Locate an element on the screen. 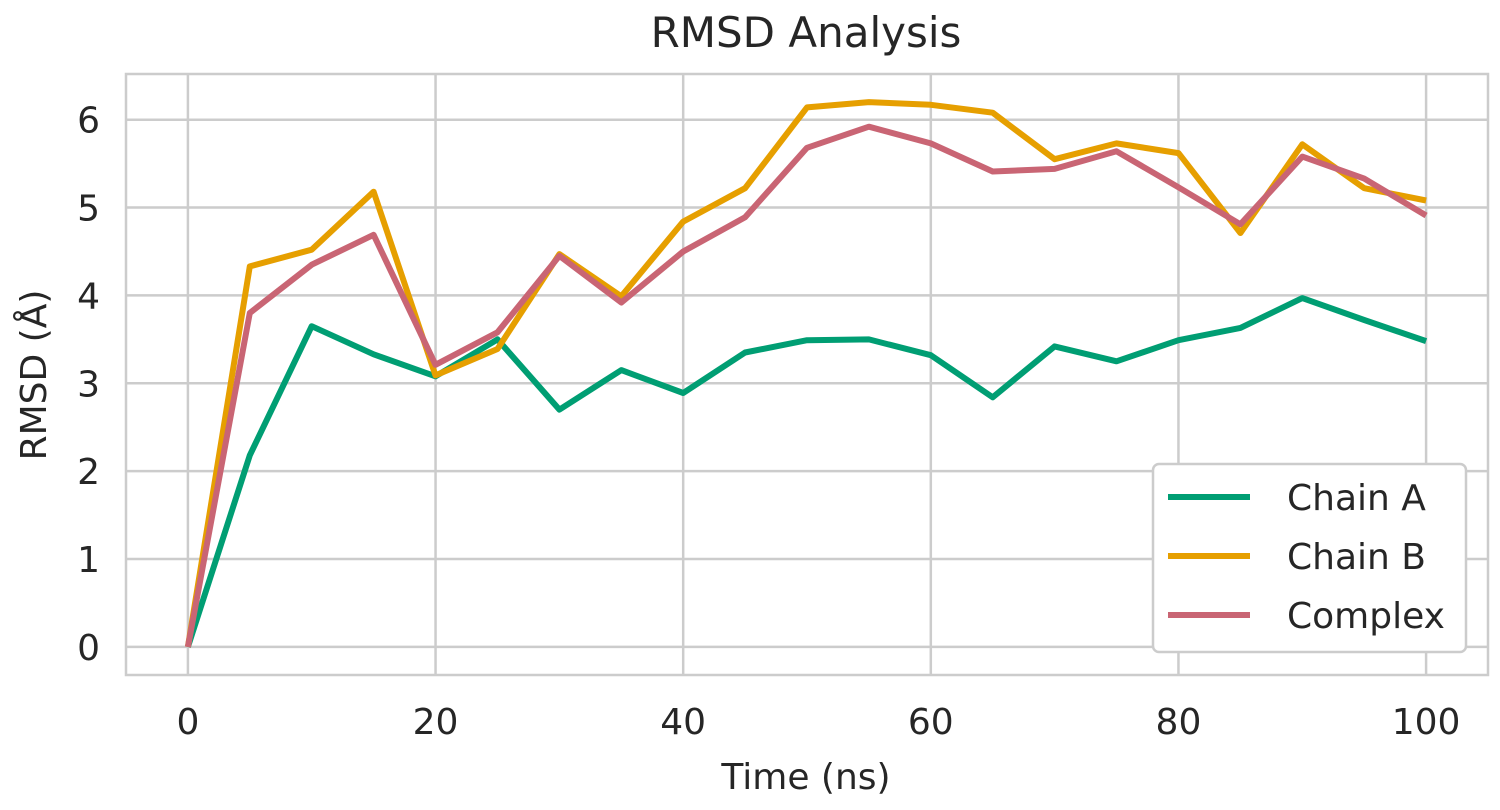 The width and height of the screenshot is (1500, 810). legend-label-complex: Complex is located at coordinates (1366, 616).